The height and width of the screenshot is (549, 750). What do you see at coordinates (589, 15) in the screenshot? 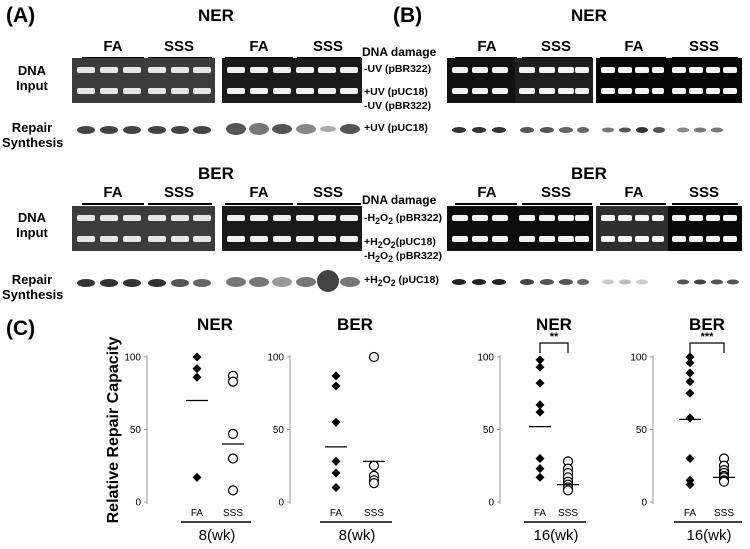
I see `panel-b-ner-title: NER` at bounding box center [589, 15].